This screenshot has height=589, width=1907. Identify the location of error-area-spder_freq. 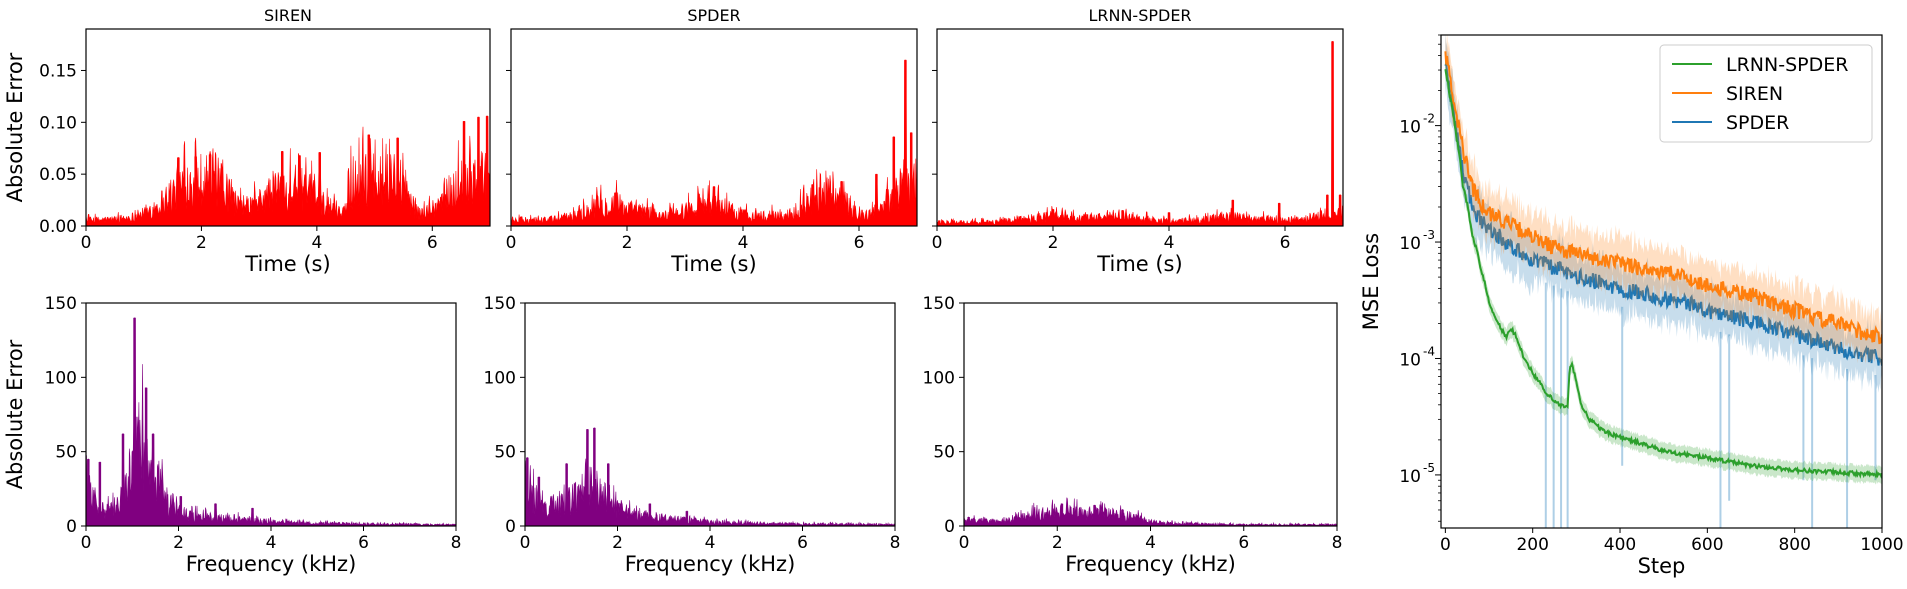
(710, 477).